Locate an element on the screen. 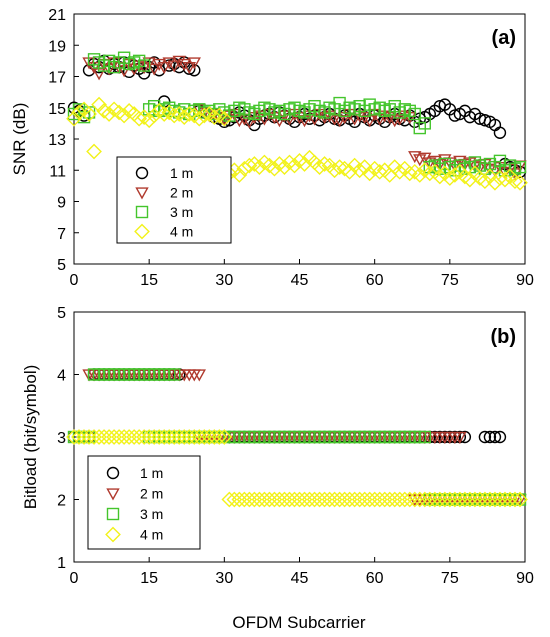 The width and height of the screenshot is (550, 637). y-tick-label: 4 is located at coordinates (61, 376).